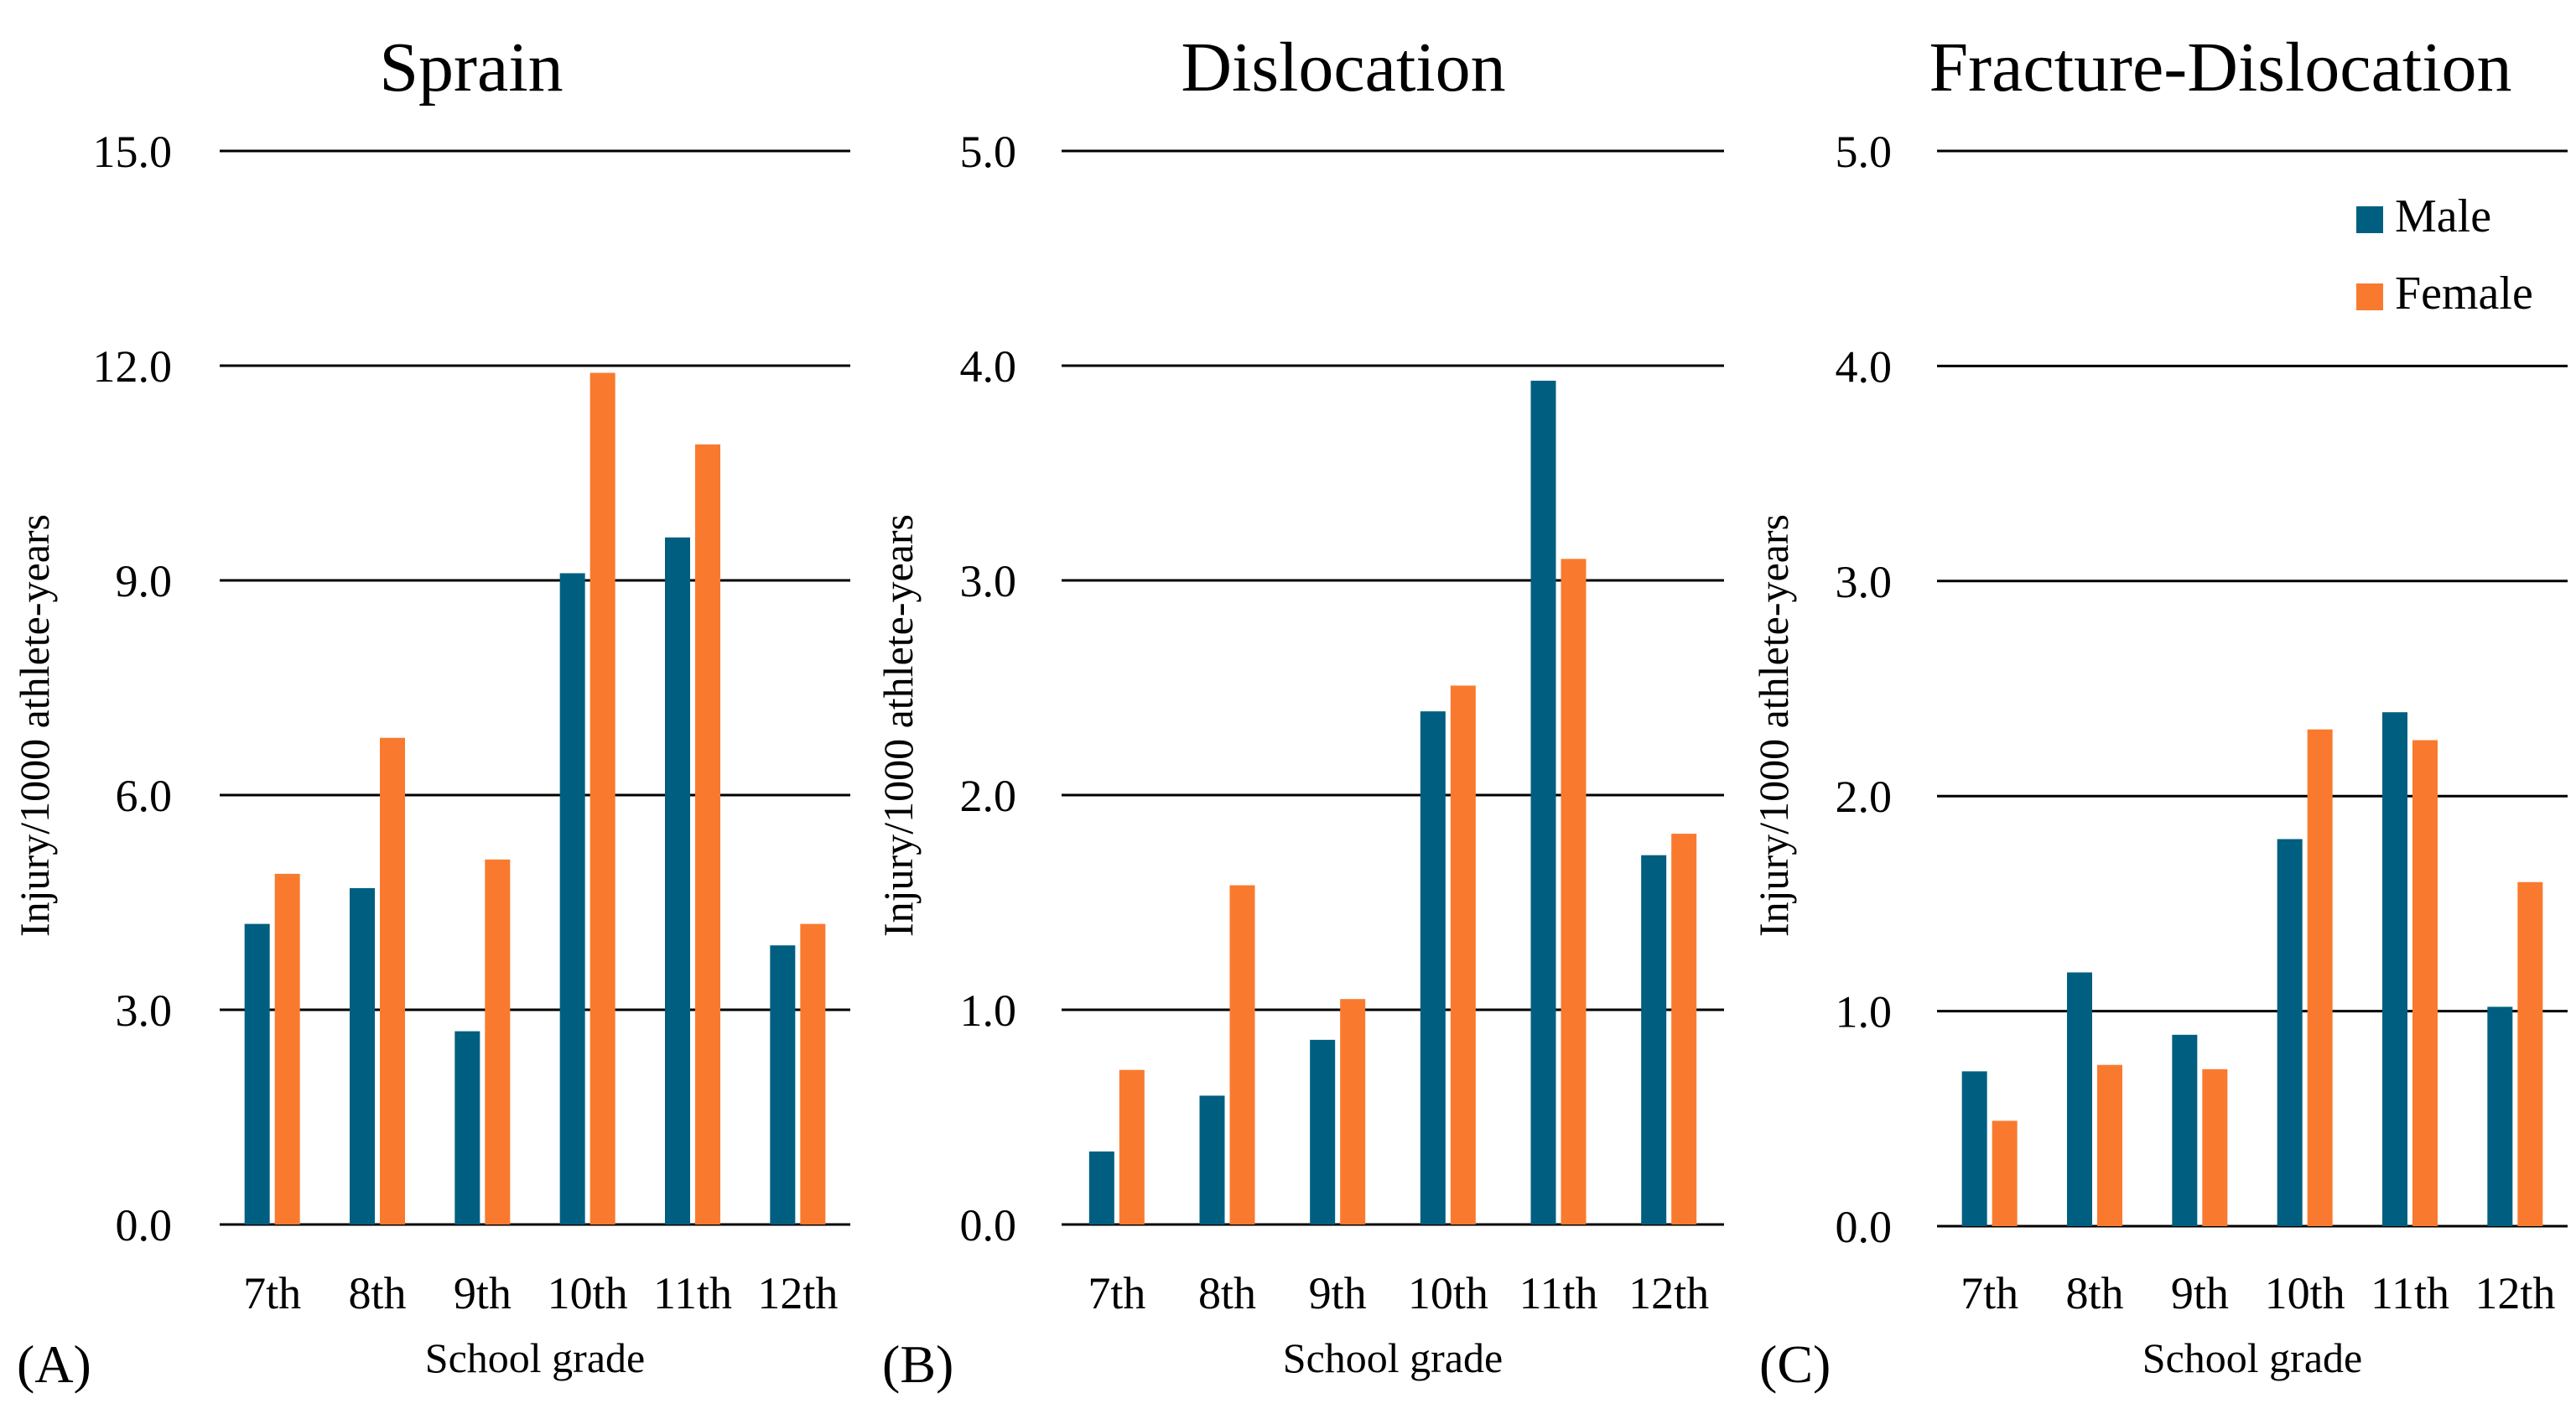  Describe the element at coordinates (133, 152) in the screenshot. I see `y-tick-label: 15.0` at that location.